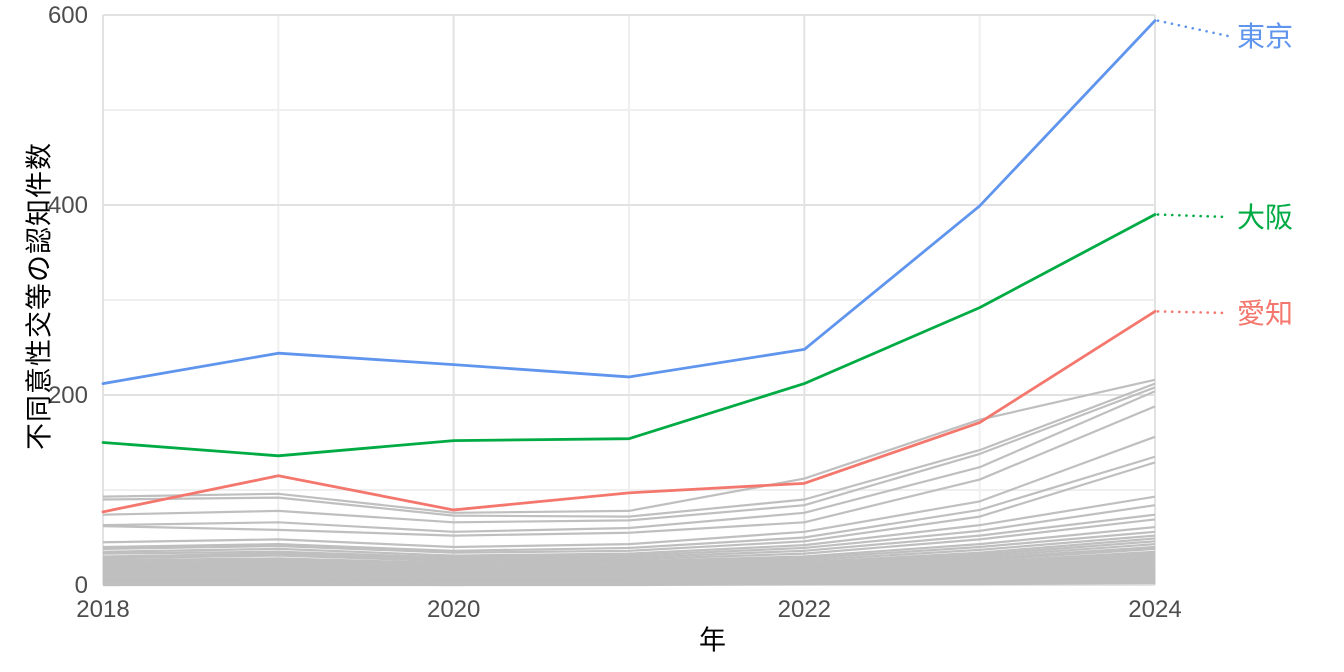 The height and width of the screenshot is (672, 1344). I want to click on y-tick-label-200: 200, so click(68, 395).